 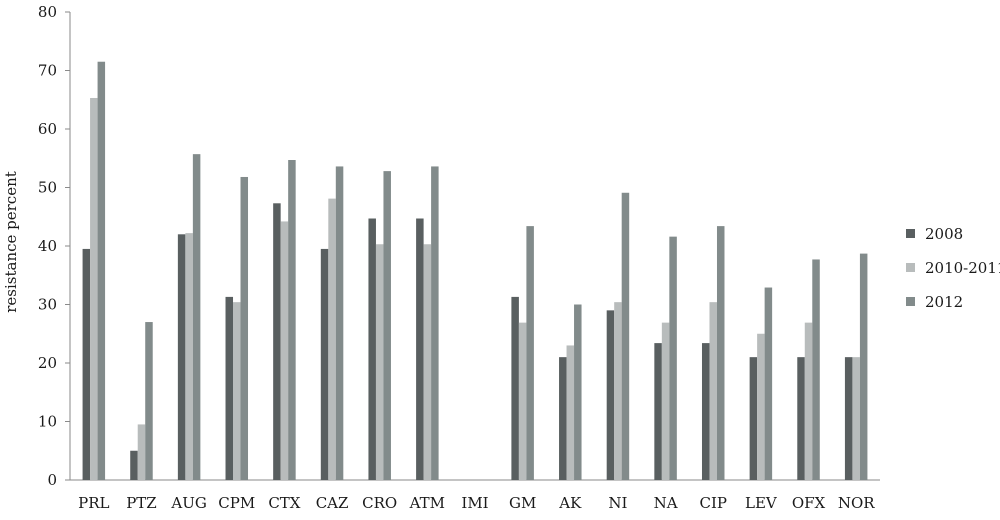 I want to click on y-tick-label: 80, so click(x=47, y=12).